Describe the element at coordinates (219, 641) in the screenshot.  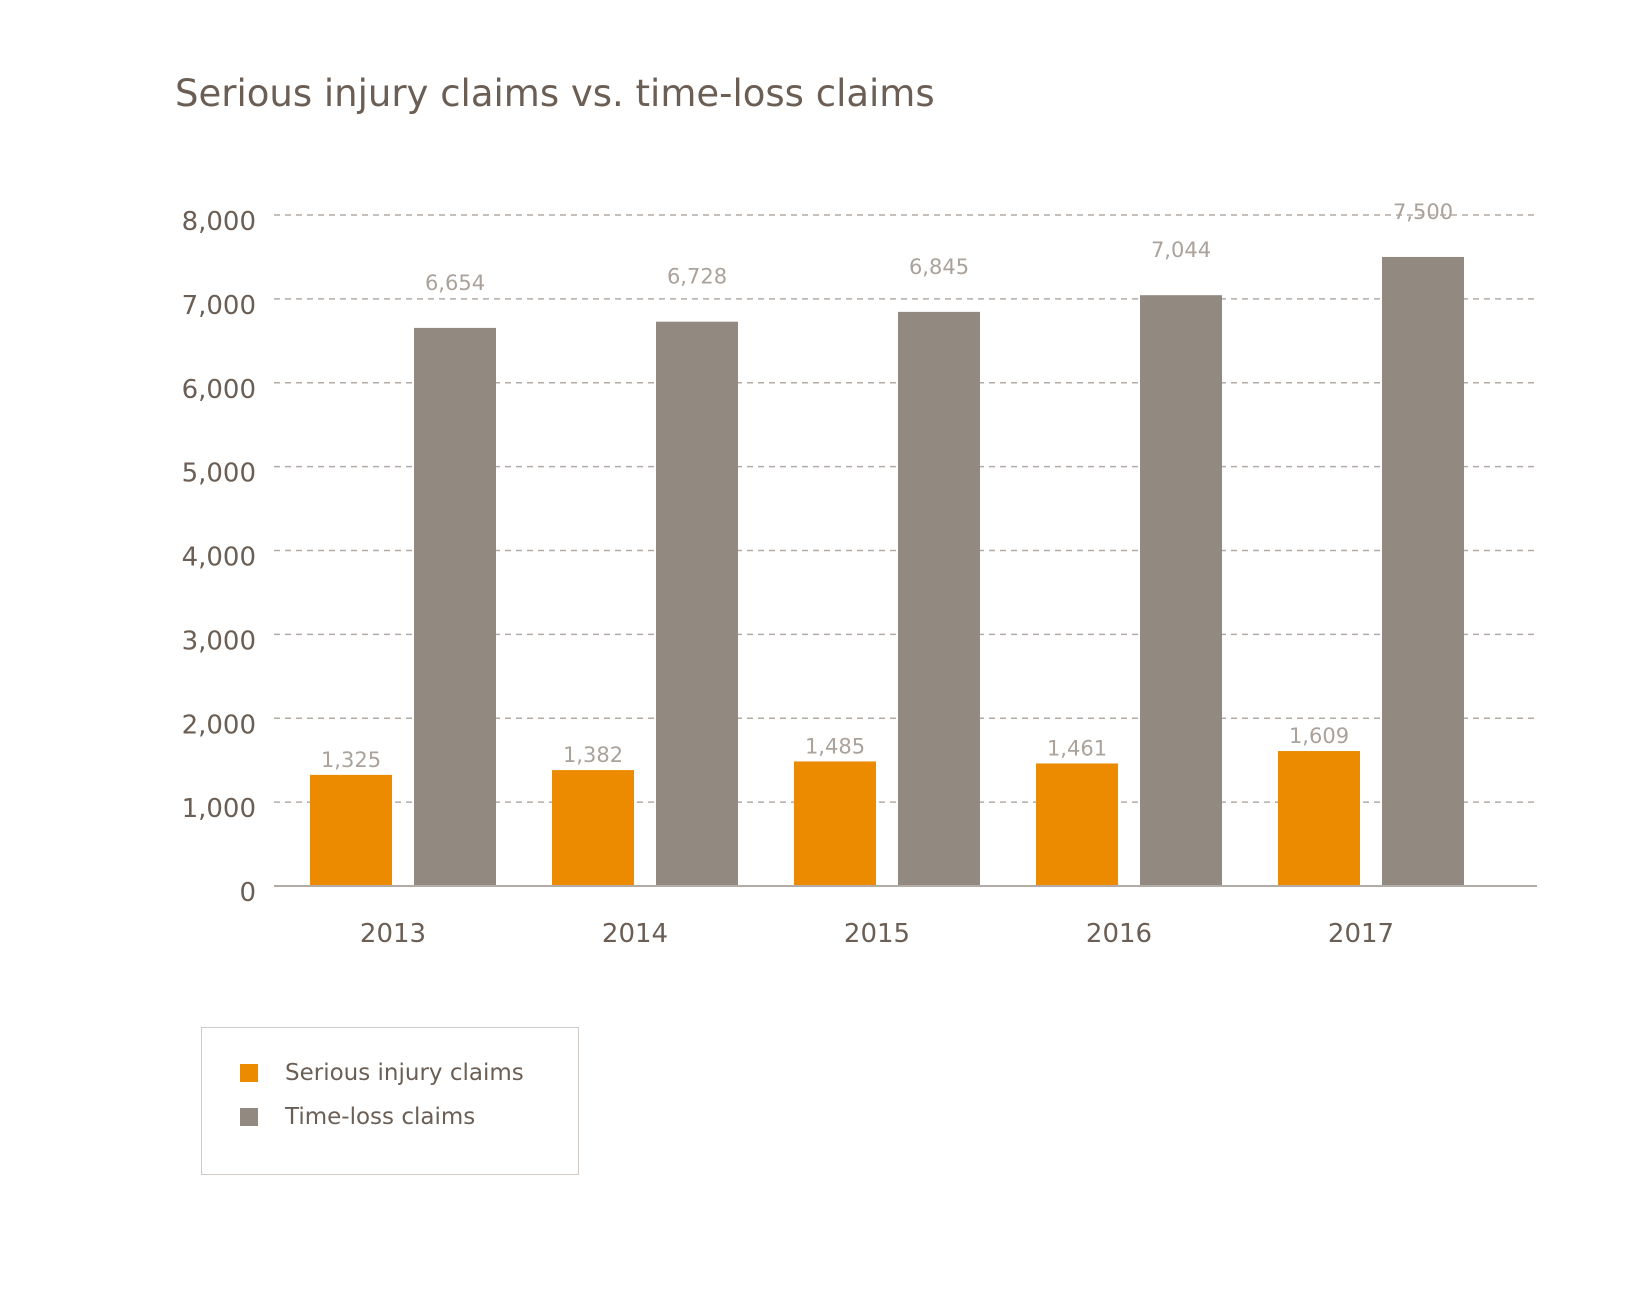
I see `y-tick-label: 3,000` at that location.